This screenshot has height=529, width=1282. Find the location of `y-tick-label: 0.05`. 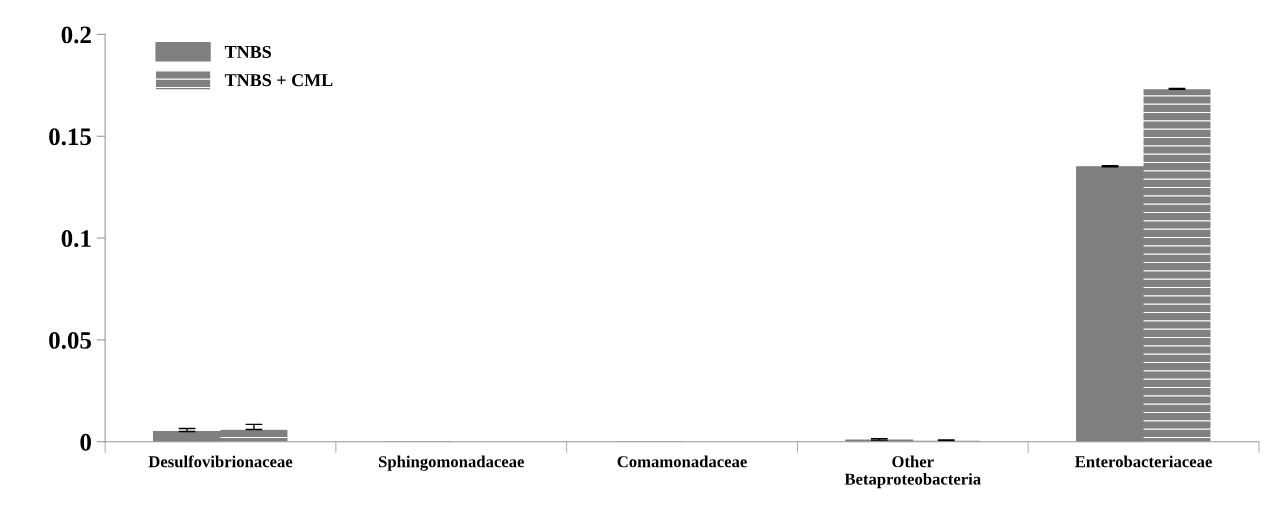

y-tick-label: 0.05 is located at coordinates (70, 340).